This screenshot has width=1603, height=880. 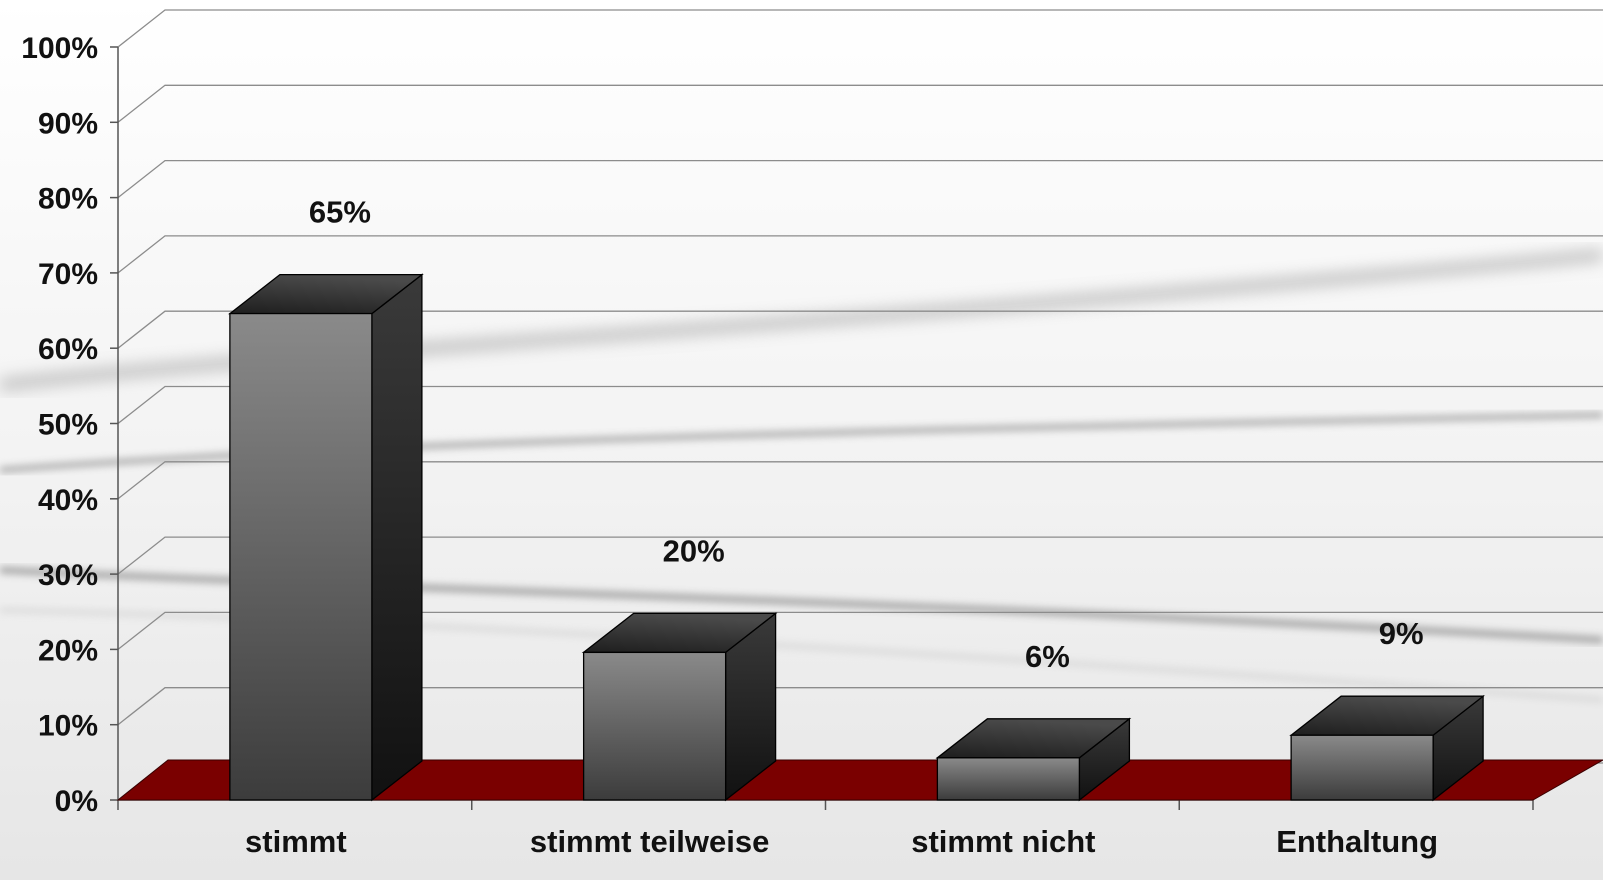 I want to click on y-tick-labels: 0% 10% 20% 30% 40% 50% 60% 70% 80% 90% 100%, so click(x=59, y=425).